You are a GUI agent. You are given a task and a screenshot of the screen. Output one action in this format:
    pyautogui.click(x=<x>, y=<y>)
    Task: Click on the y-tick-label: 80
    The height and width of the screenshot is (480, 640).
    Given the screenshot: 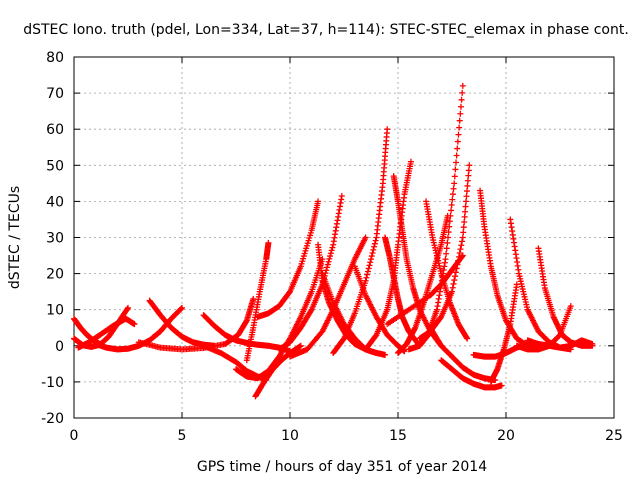 What is the action you would take?
    pyautogui.click(x=55, y=58)
    